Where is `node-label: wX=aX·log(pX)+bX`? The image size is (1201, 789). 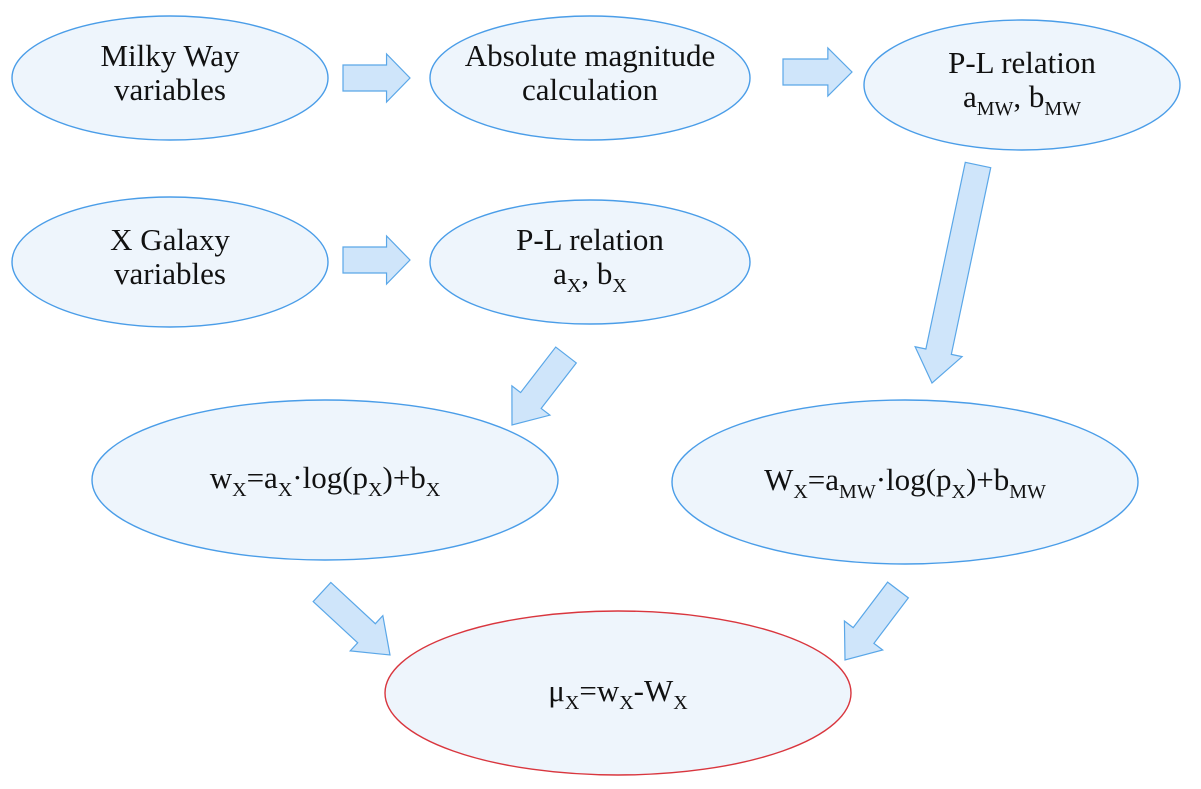 node-label: wX=aX·log(pX)+bX is located at coordinates (325, 480).